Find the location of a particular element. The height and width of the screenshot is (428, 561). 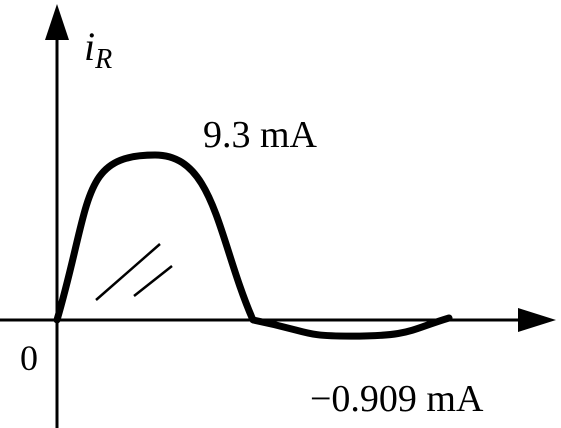

area-hatch-marks is located at coordinates (134, 272).